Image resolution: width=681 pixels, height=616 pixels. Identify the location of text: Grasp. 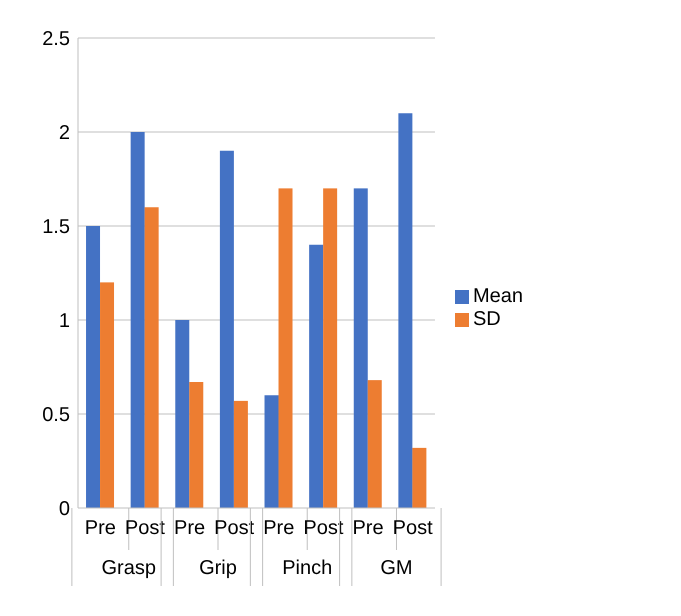
(129, 568).